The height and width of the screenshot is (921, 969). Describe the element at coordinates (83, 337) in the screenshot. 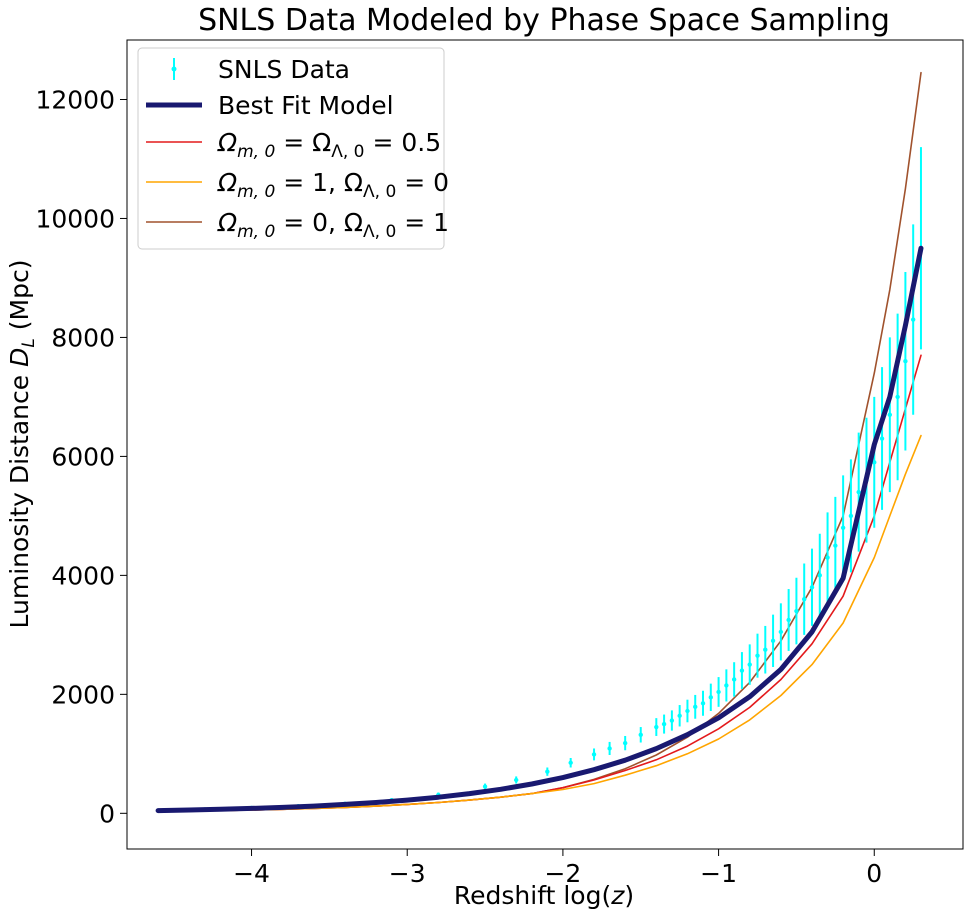

I see `y-tick-label: 8000` at that location.